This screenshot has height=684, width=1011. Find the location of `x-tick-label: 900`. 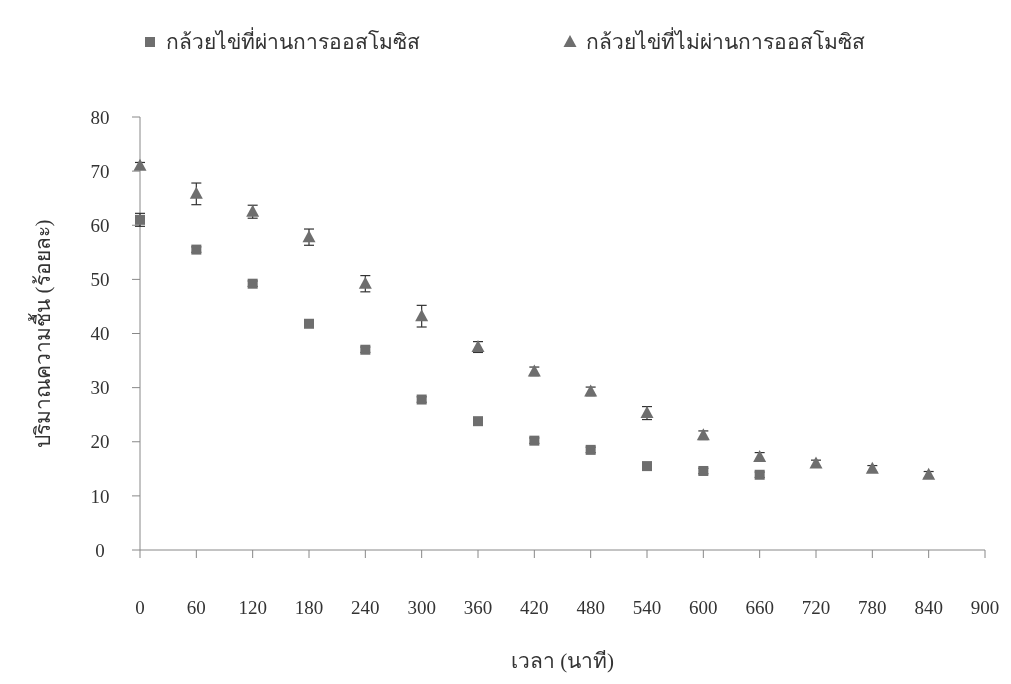

x-tick-label: 900 is located at coordinates (985, 607).